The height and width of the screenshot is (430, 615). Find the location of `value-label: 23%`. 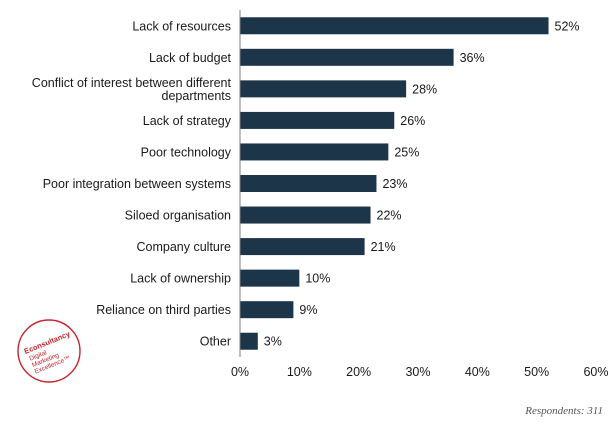

value-label: 23% is located at coordinates (394, 184).